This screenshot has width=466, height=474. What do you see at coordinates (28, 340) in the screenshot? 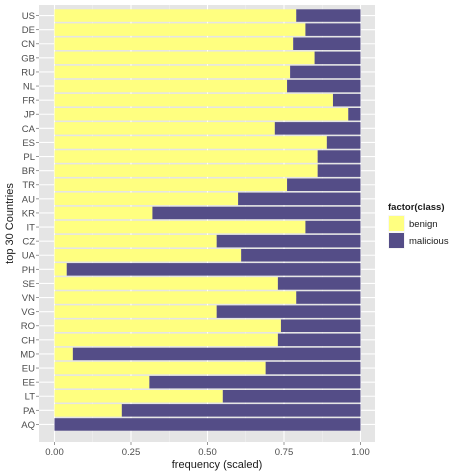
I see `y-tick-label: CH` at bounding box center [28, 340].